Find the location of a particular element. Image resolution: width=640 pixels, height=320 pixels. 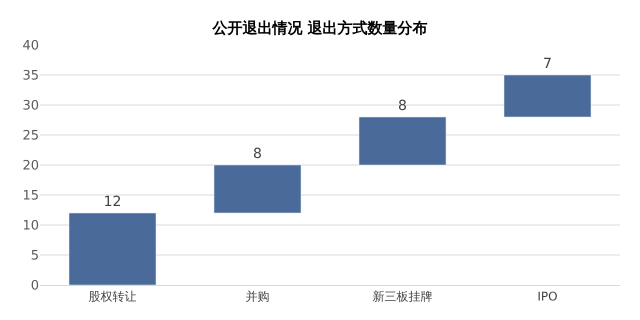

chart-title: 公开退出情况 退出方式数量分布 is located at coordinates (319, 27).